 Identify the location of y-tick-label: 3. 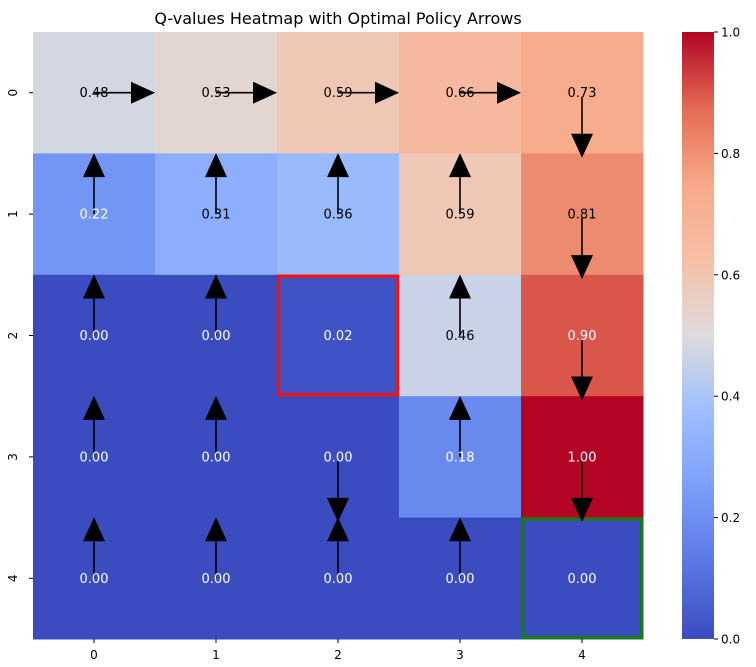
(13, 457).